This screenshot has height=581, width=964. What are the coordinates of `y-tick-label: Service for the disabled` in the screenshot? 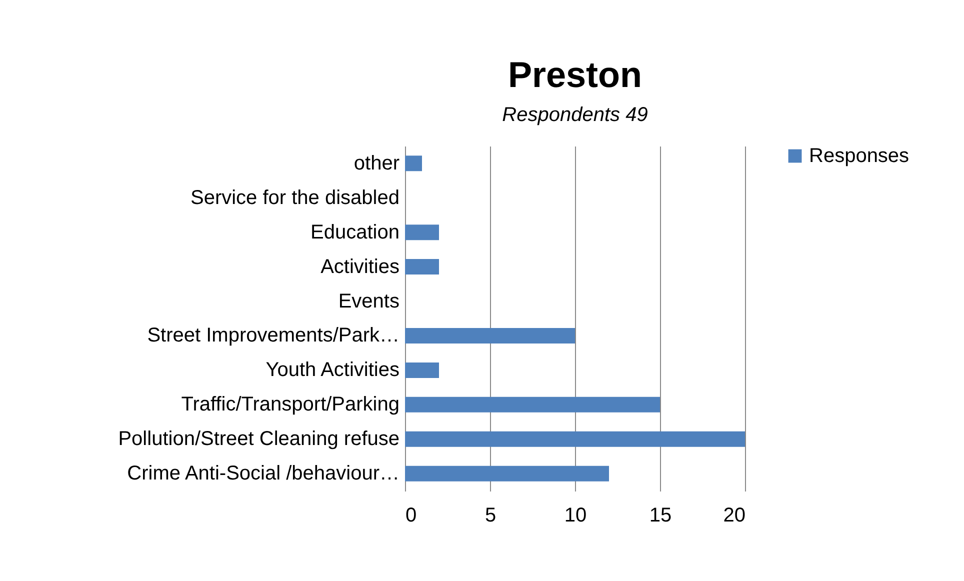 It's located at (295, 197).